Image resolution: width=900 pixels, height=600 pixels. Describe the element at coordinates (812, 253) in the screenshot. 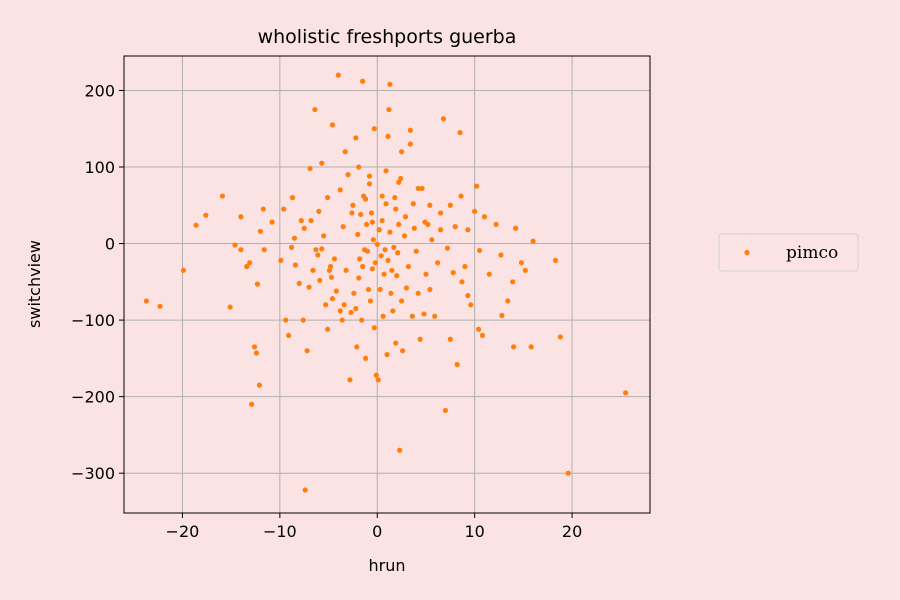

I see `legend-label: pimco` at that location.